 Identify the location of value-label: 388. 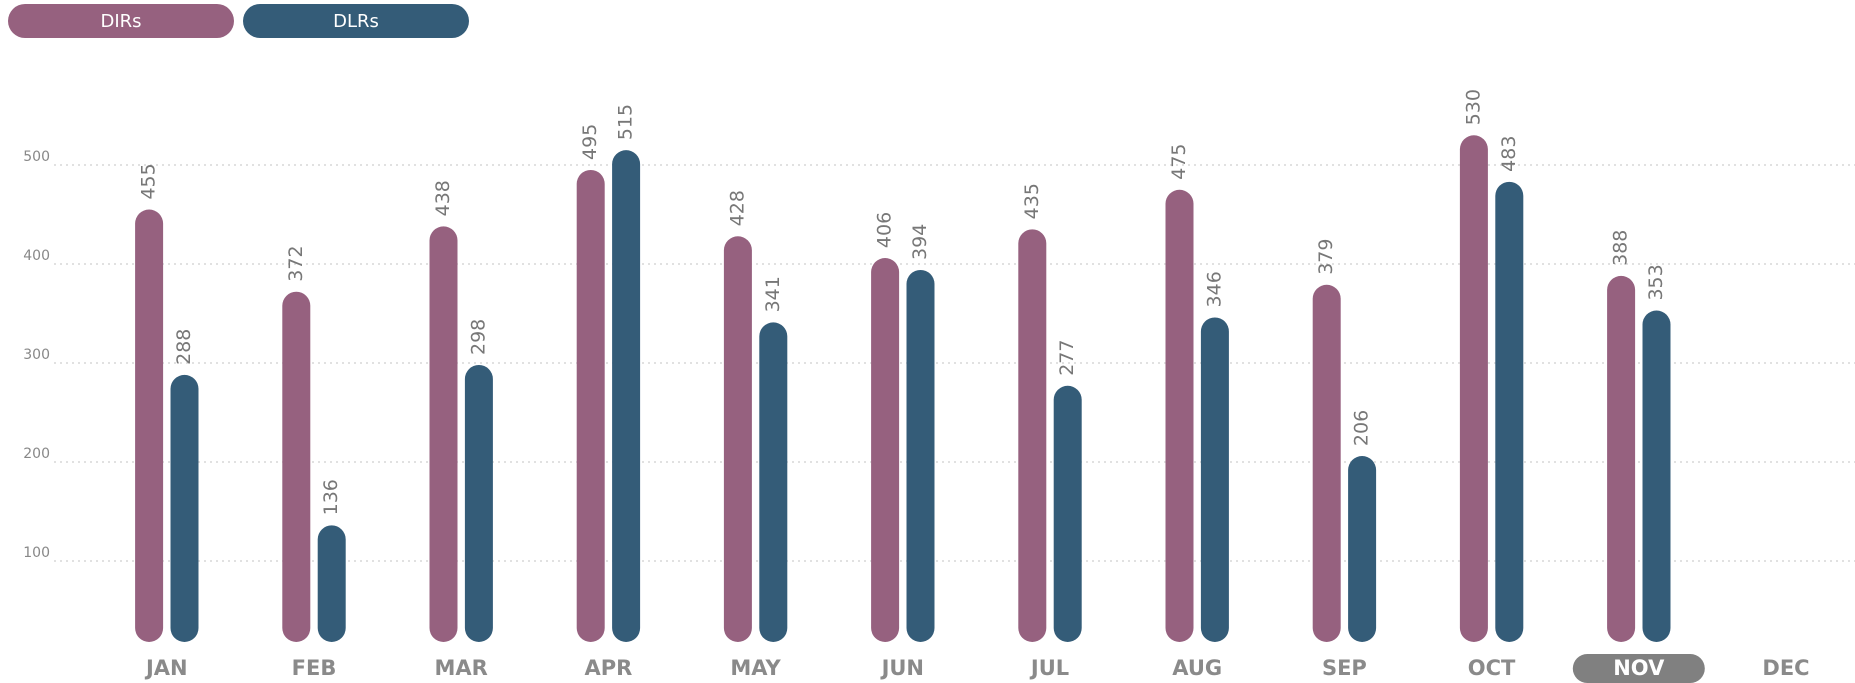
(1621, 248).